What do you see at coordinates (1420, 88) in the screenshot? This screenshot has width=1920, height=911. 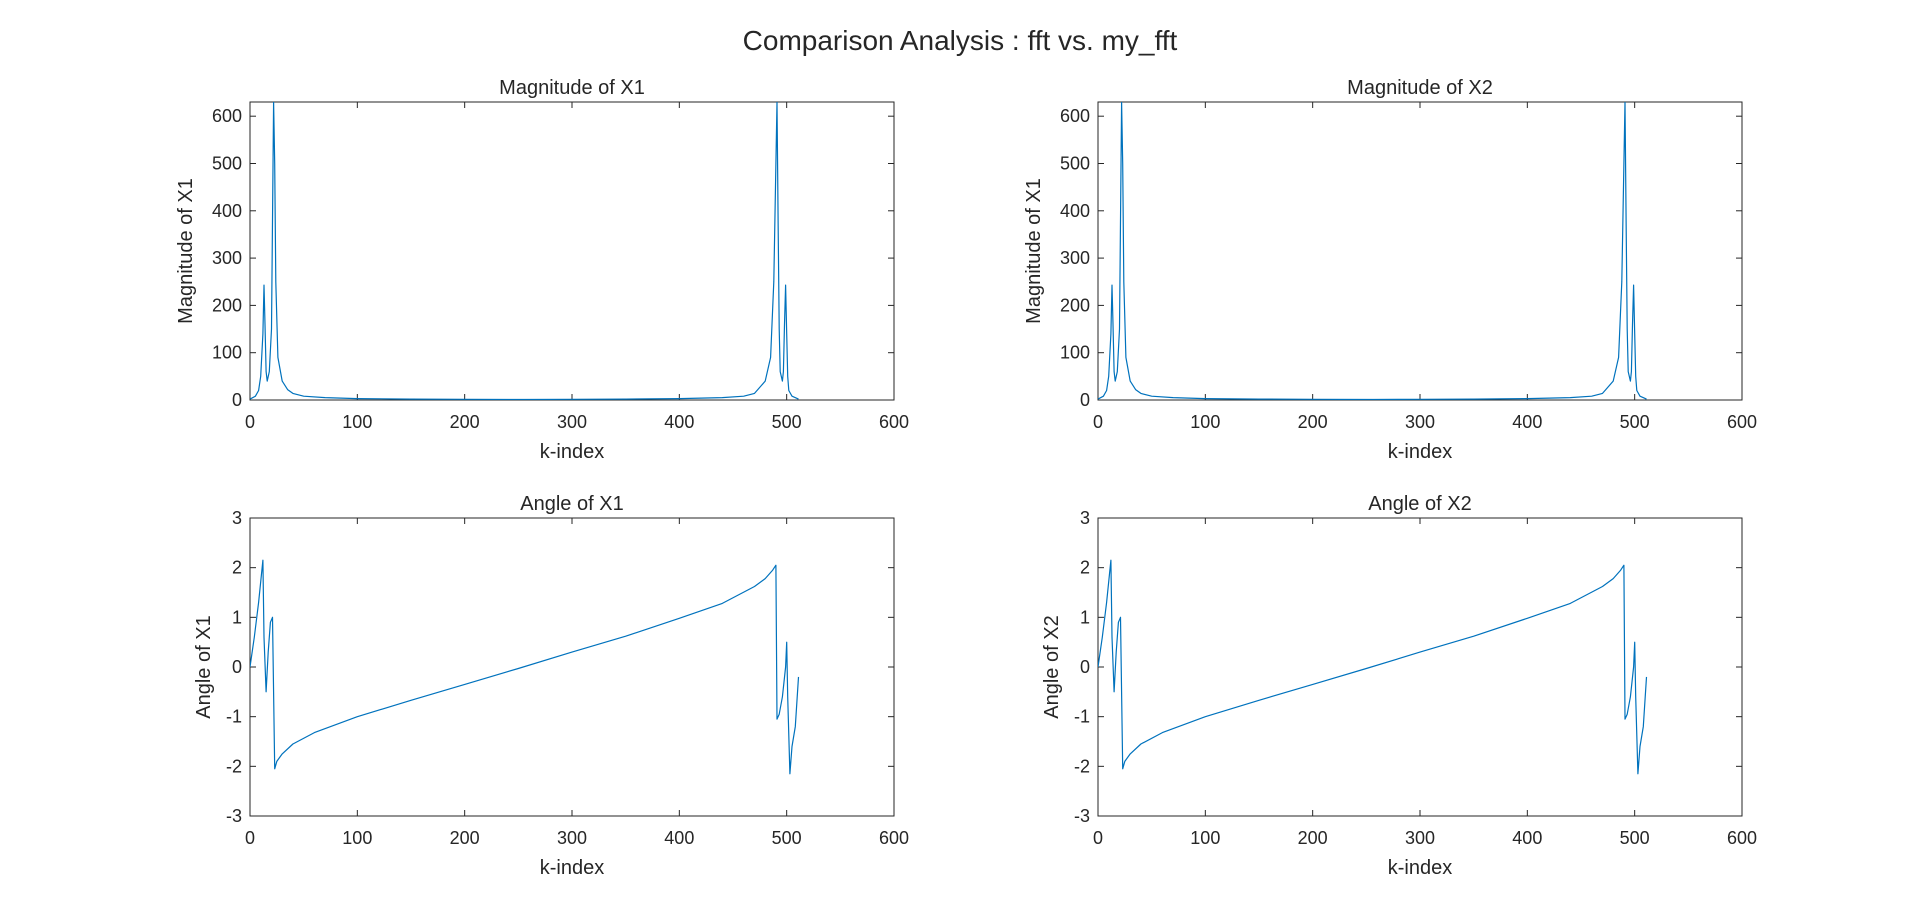 I see `subplot-title: Magnitude of X2` at bounding box center [1420, 88].